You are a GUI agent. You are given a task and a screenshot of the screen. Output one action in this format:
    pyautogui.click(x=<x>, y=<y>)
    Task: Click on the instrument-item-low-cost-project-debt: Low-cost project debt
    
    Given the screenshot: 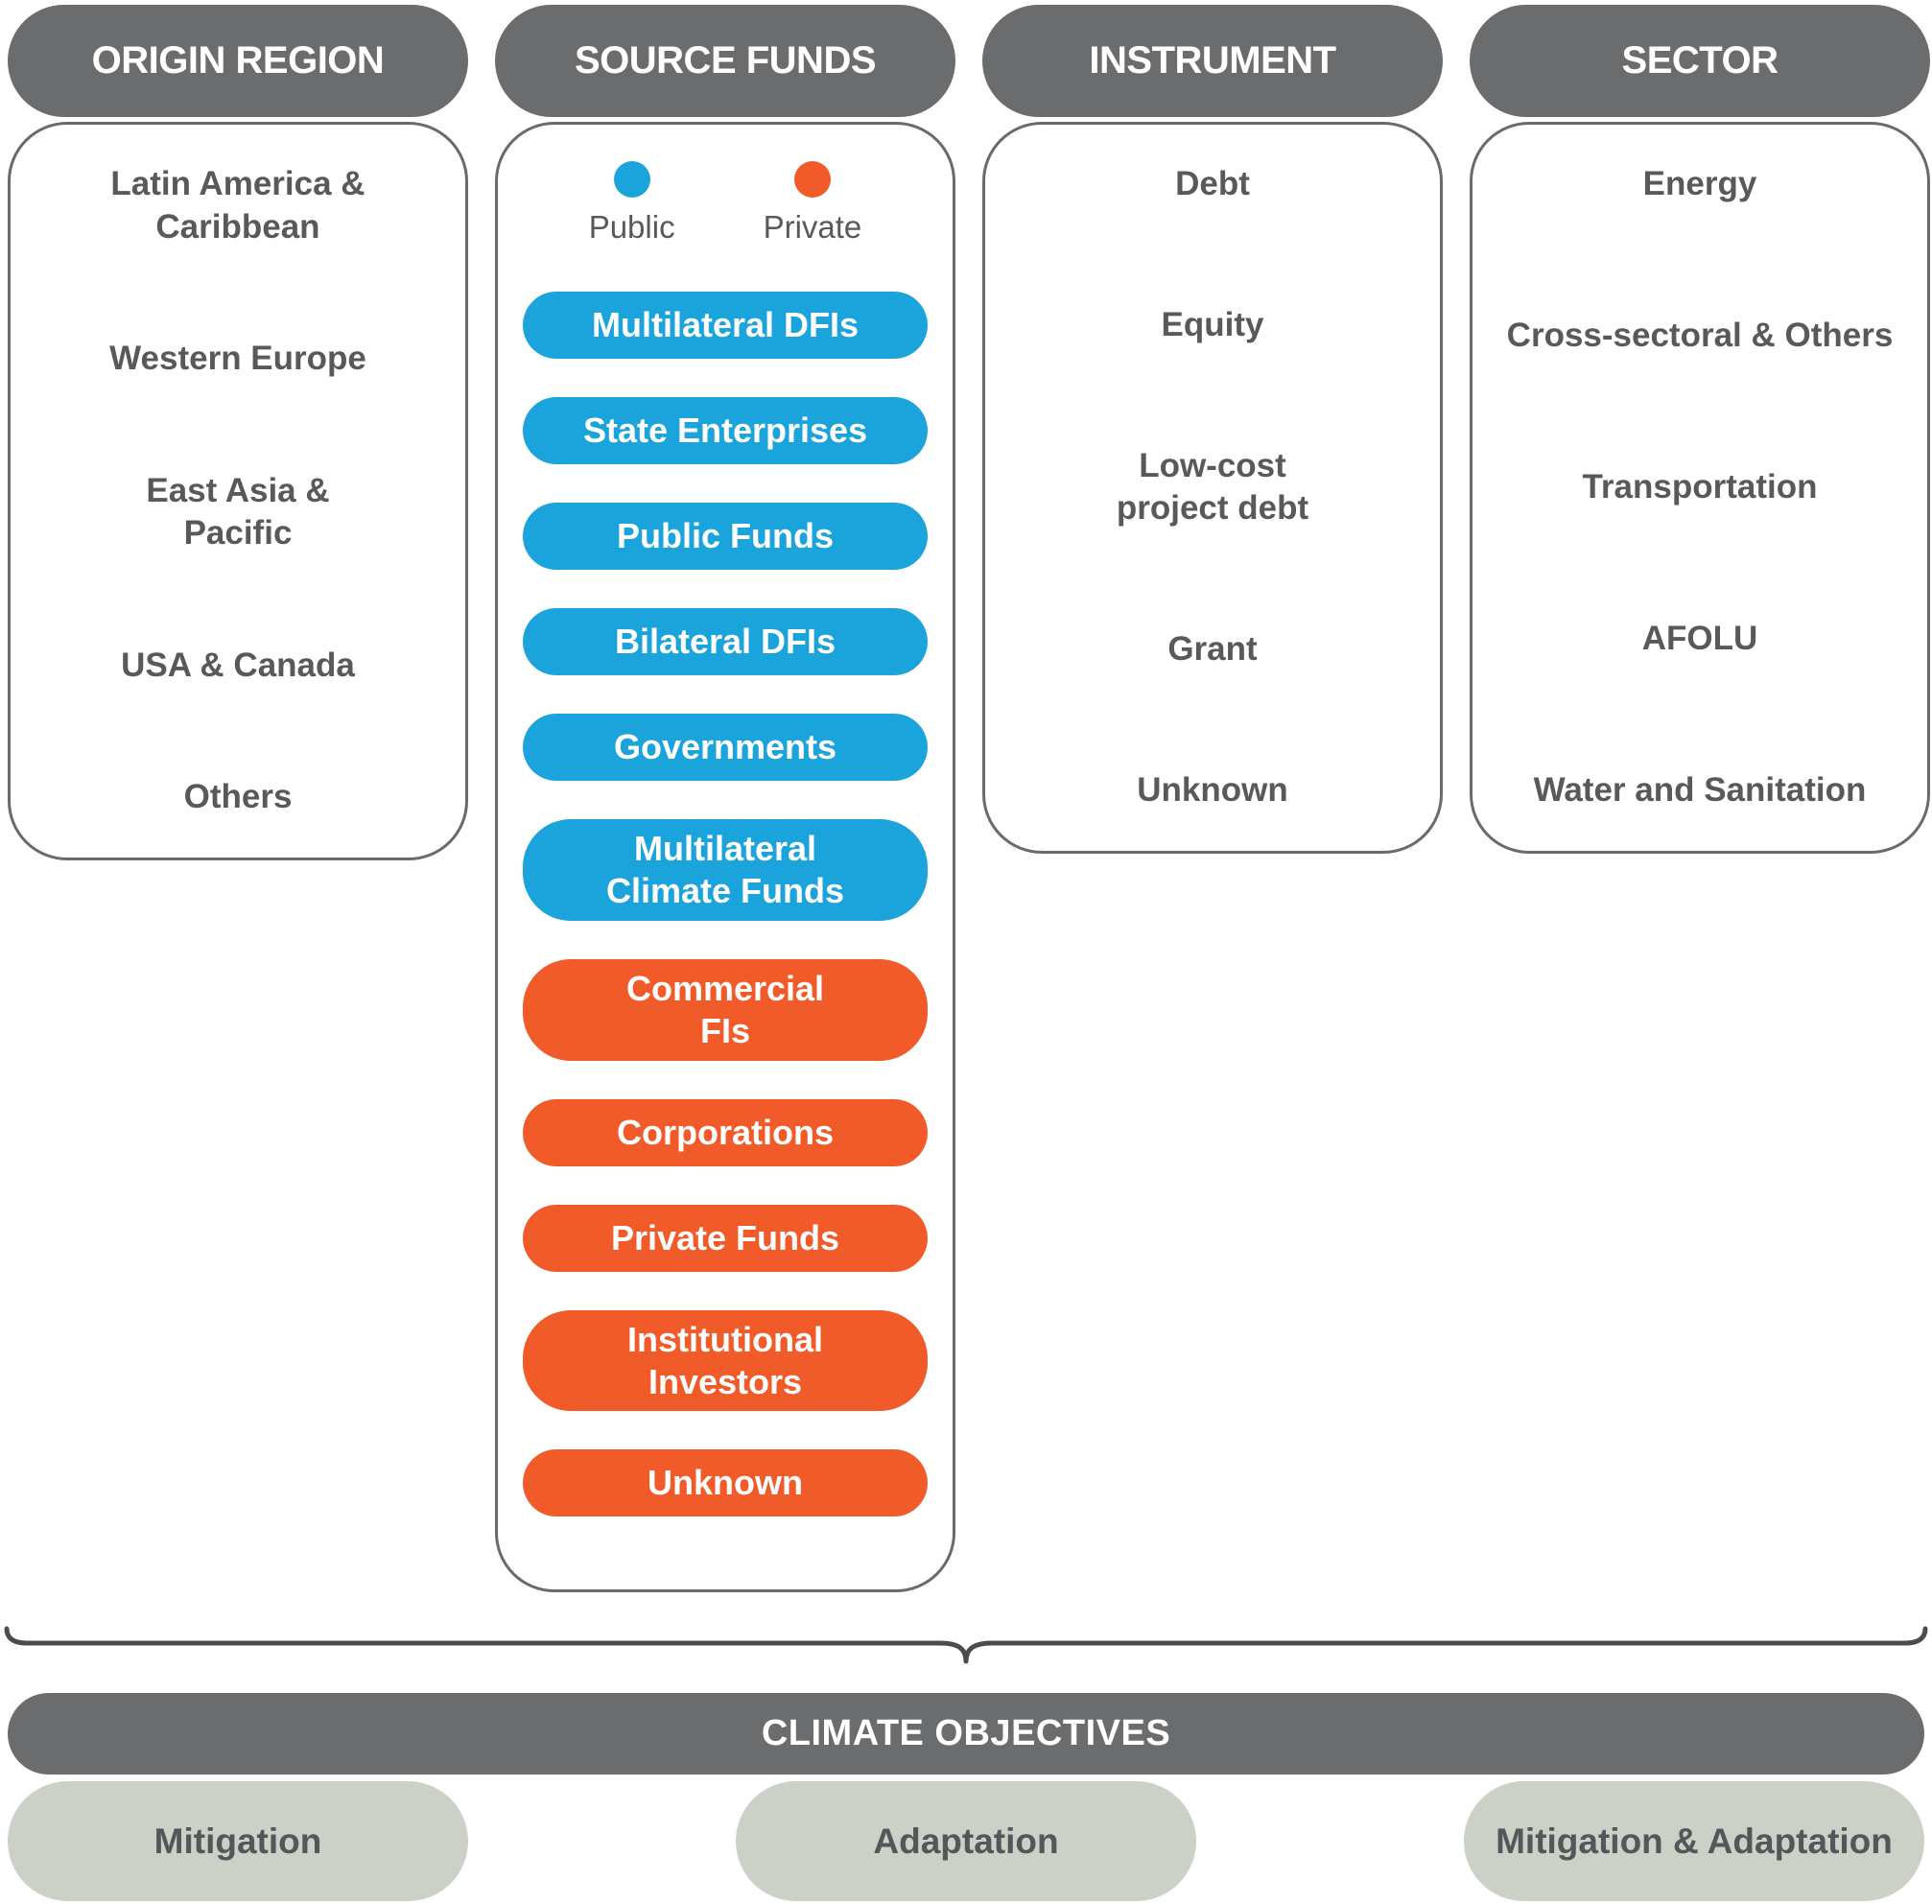 What is the action you would take?
    pyautogui.click(x=1213, y=487)
    